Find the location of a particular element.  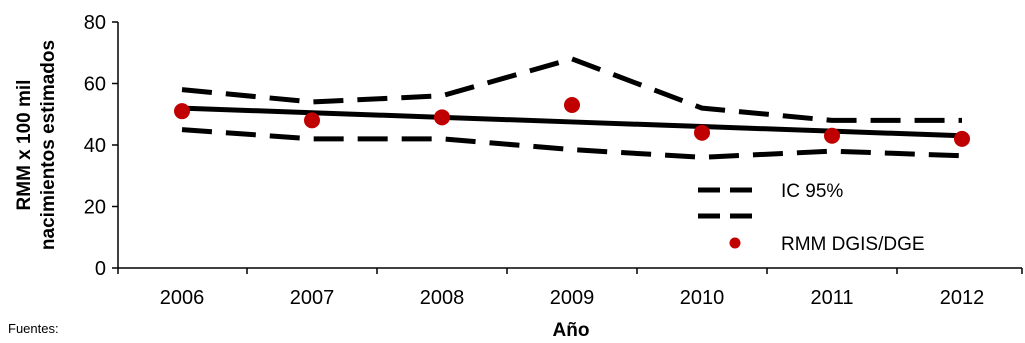

y-axis-title-line2: nacimientos estimados is located at coordinates (48, 145).